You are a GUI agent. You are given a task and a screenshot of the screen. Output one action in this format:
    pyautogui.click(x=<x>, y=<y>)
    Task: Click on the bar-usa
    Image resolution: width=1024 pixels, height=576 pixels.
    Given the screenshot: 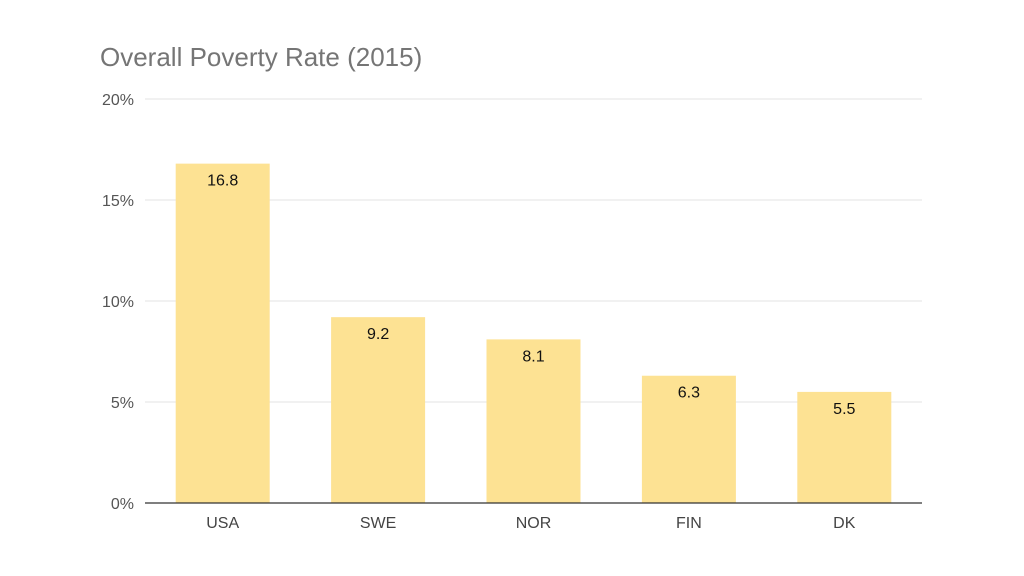 What is the action you would take?
    pyautogui.click(x=222, y=333)
    